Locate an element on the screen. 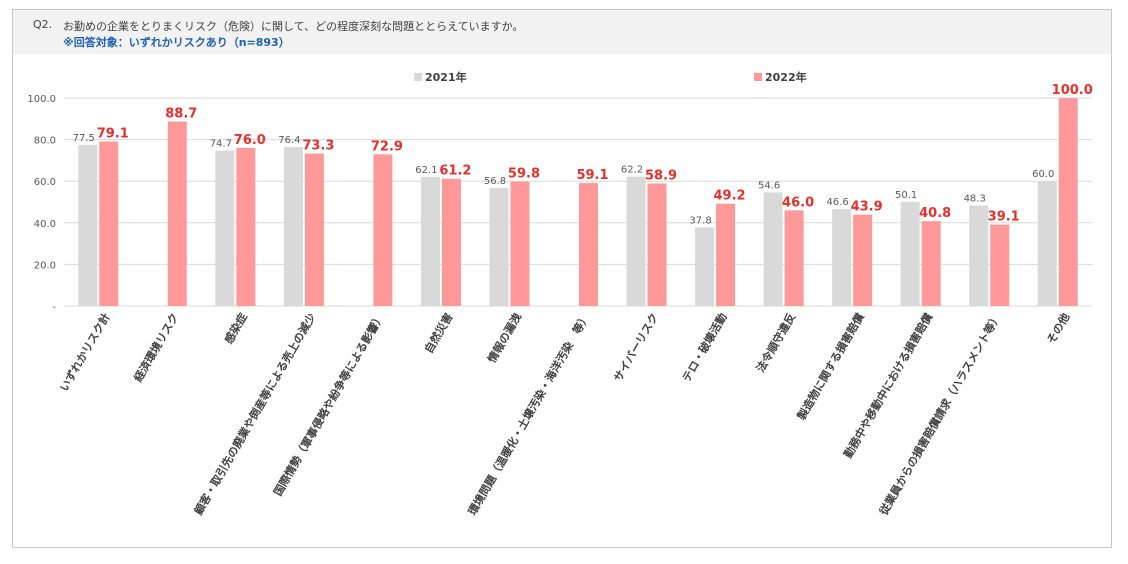 The image size is (1128, 564). legend-label: 2022年 is located at coordinates (786, 77).